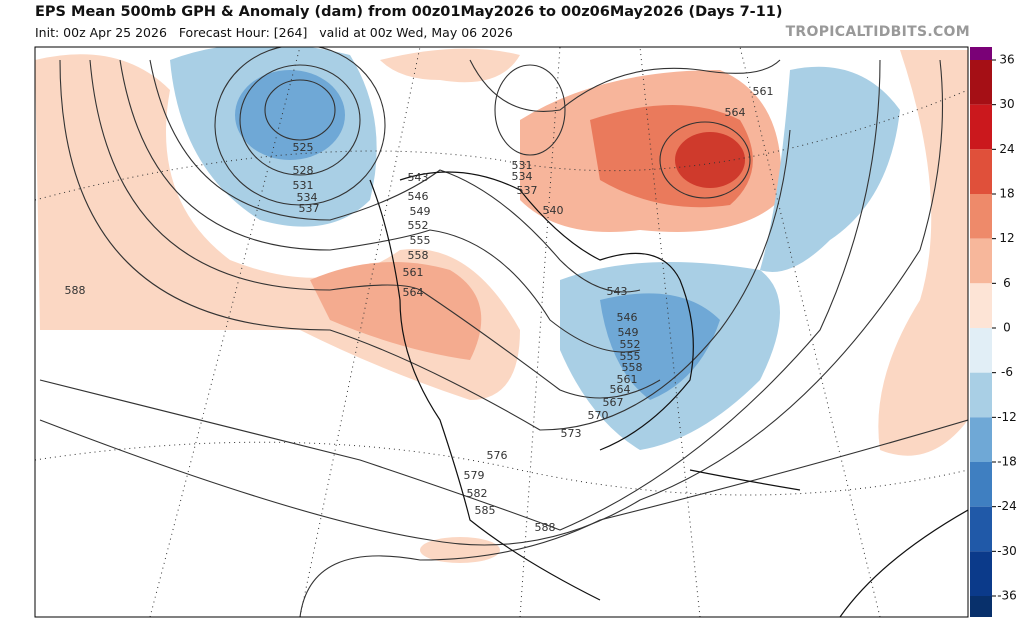 The height and width of the screenshot is (638, 1024). Describe the element at coordinates (303, 147) in the screenshot. I see `contour-label: 525` at that location.